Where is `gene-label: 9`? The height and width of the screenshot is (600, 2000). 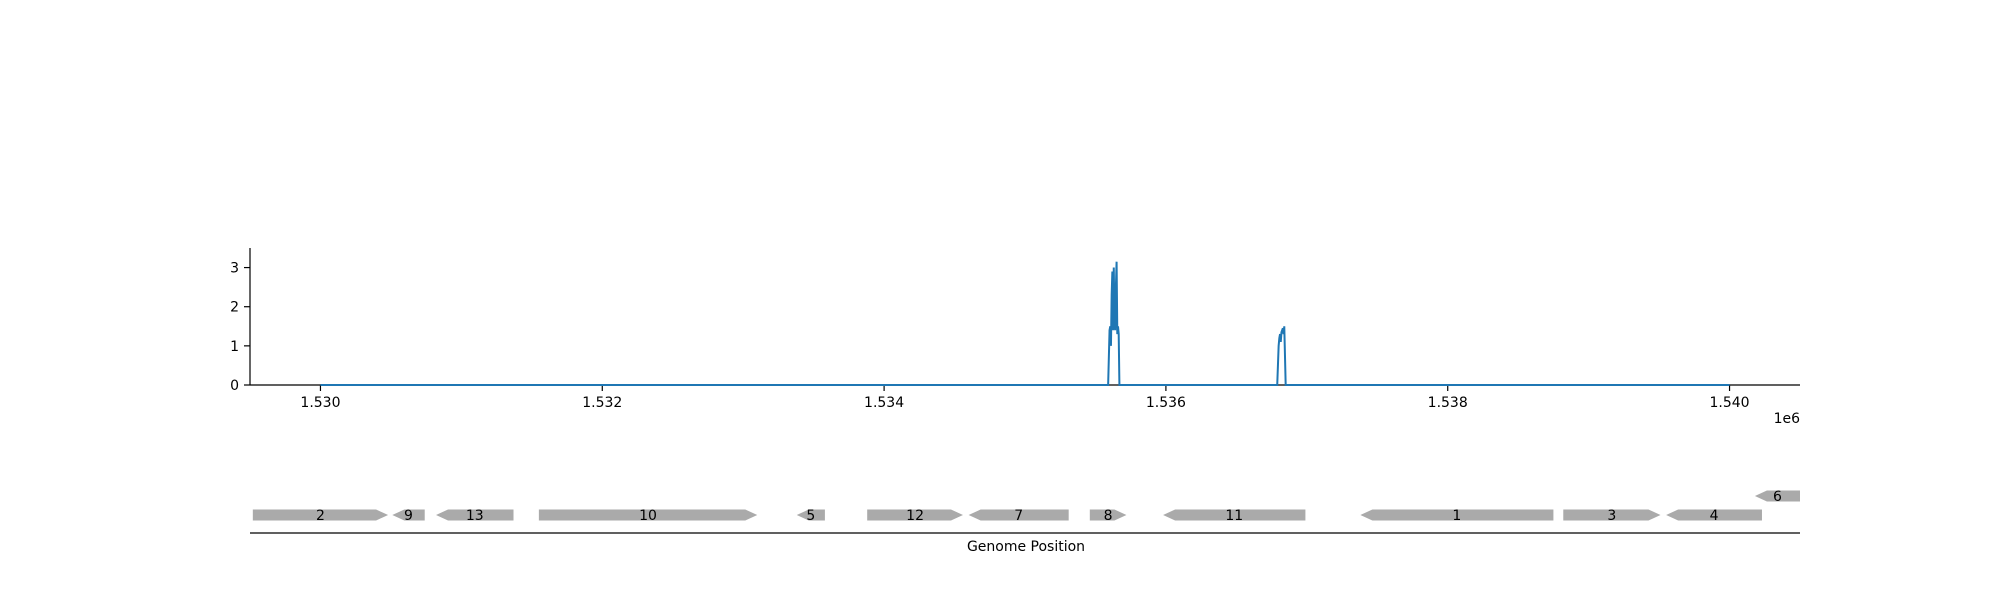
gene-label: 9 is located at coordinates (408, 516).